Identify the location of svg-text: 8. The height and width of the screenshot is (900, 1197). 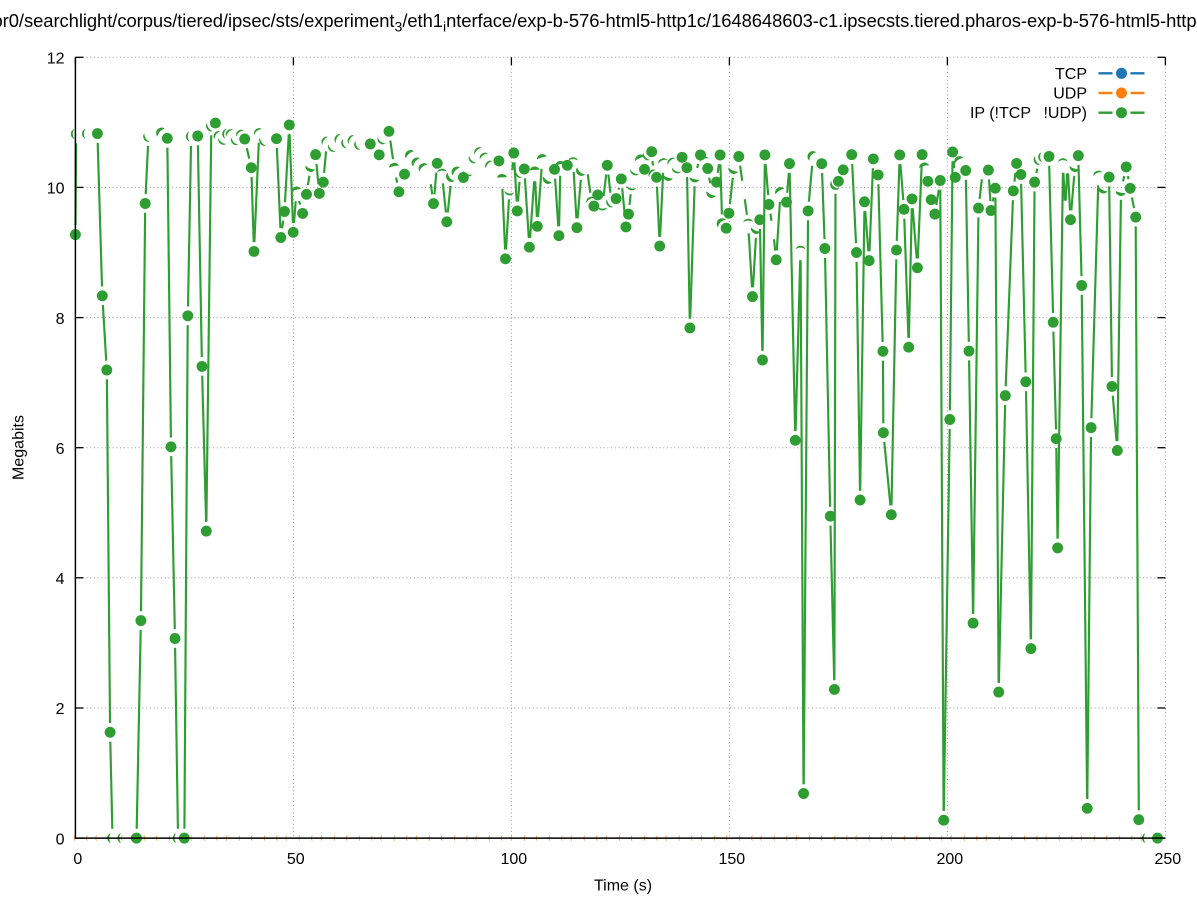
(60, 319).